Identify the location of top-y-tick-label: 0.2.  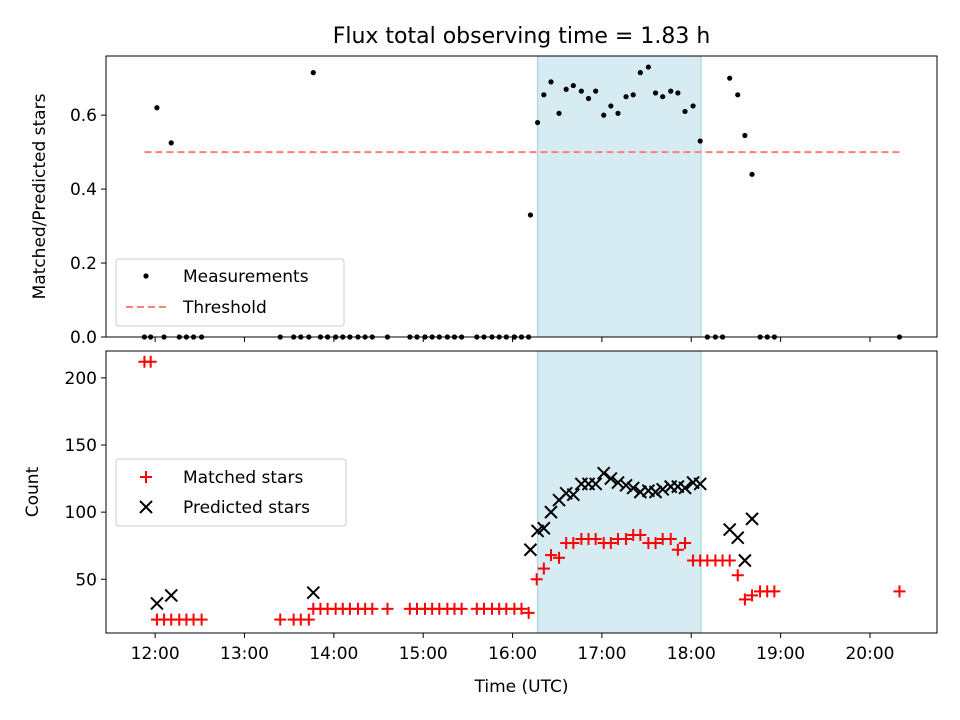
(83, 264).